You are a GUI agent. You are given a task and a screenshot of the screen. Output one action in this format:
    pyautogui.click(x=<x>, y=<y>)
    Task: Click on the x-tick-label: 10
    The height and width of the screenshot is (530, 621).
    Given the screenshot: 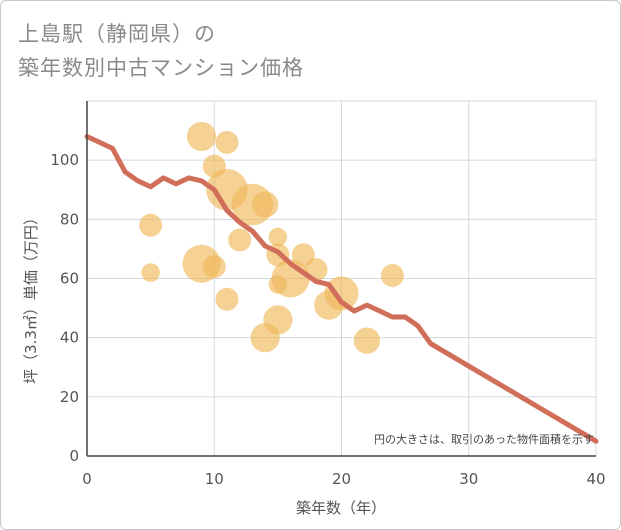 What is the action you would take?
    pyautogui.click(x=214, y=479)
    